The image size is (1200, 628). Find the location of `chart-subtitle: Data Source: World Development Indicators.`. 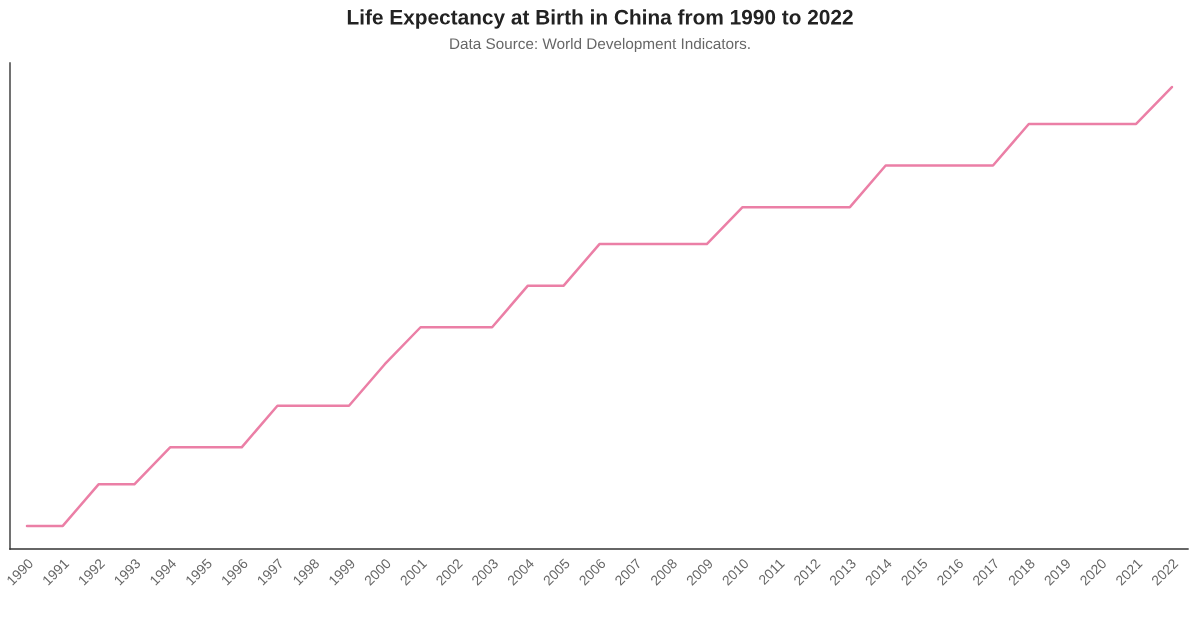

chart-subtitle: Data Source: World Development Indicators. is located at coordinates (600, 45).